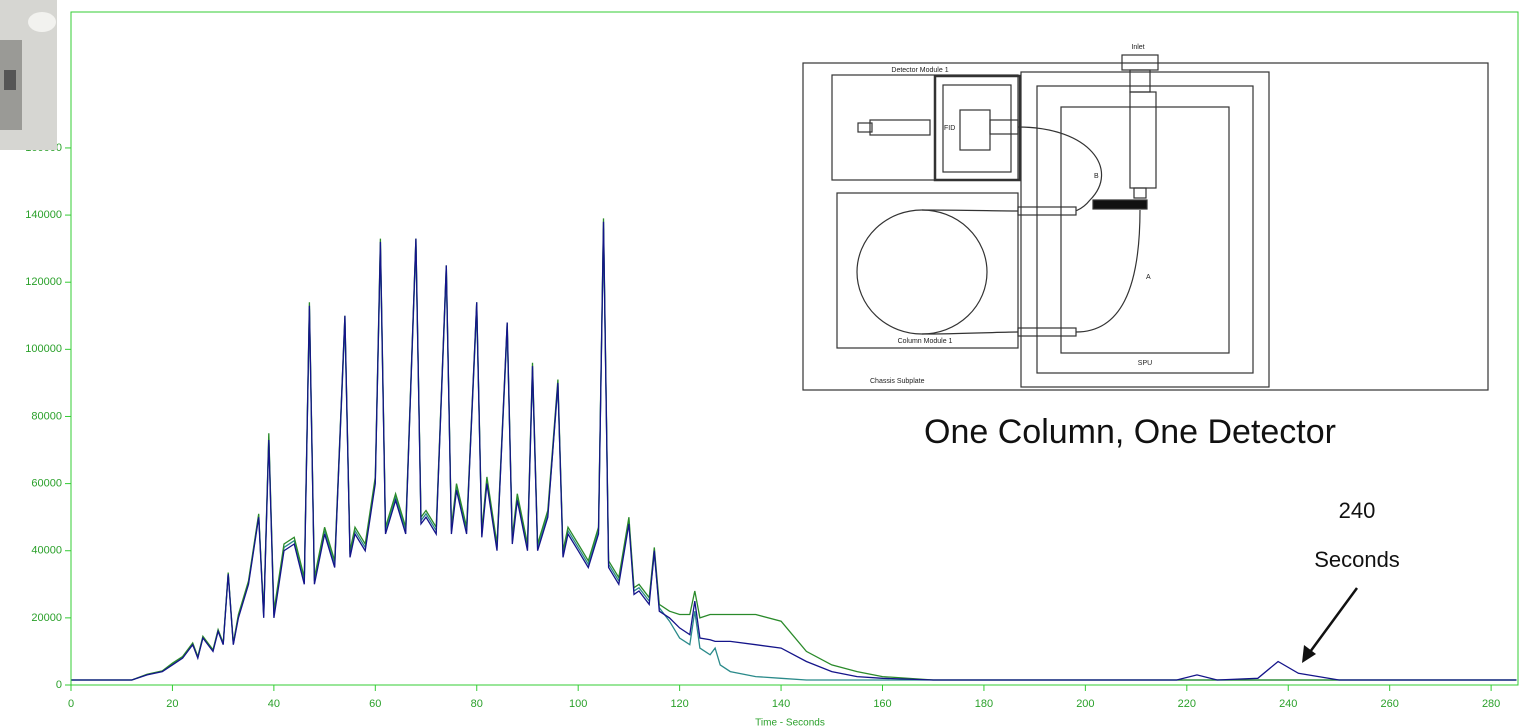  What do you see at coordinates (1137, 47) in the screenshot?
I see `diagram-label: Inlet` at bounding box center [1137, 47].